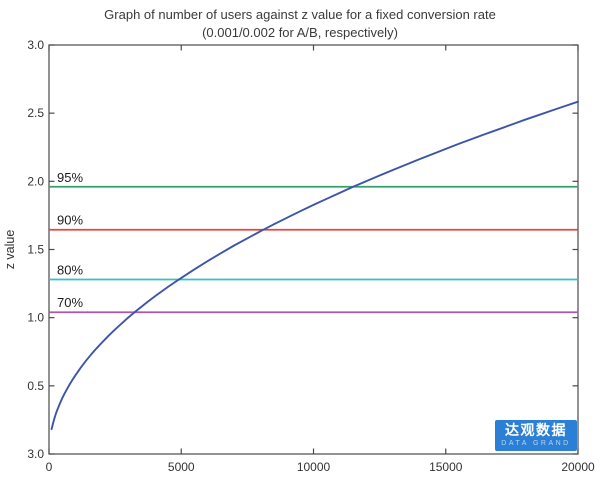 This screenshot has height=481, width=600. Describe the element at coordinates (578, 467) in the screenshot. I see `x-tick-label: 20000` at that location.